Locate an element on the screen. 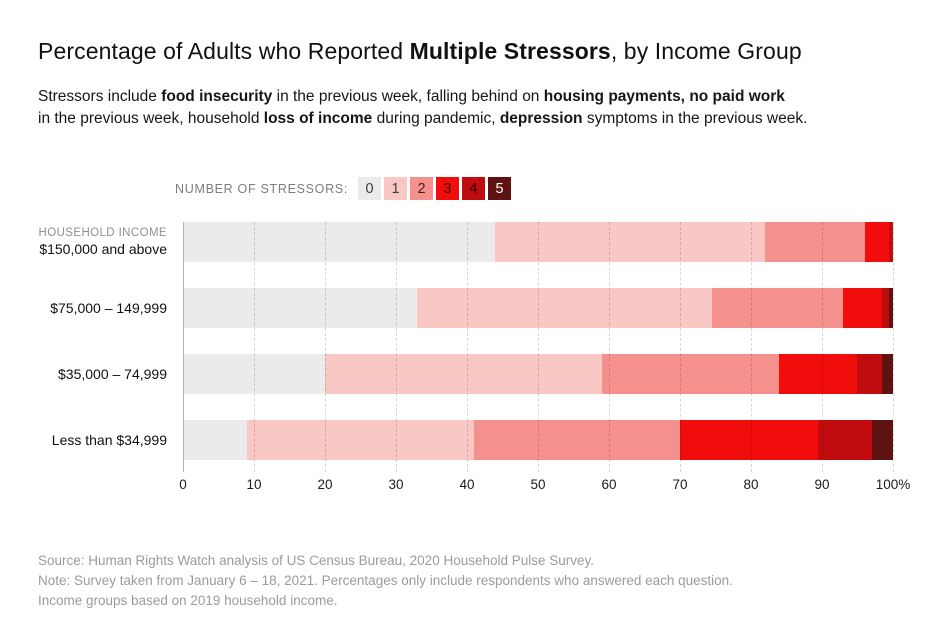  bold-text: loss of income is located at coordinates (318, 118).